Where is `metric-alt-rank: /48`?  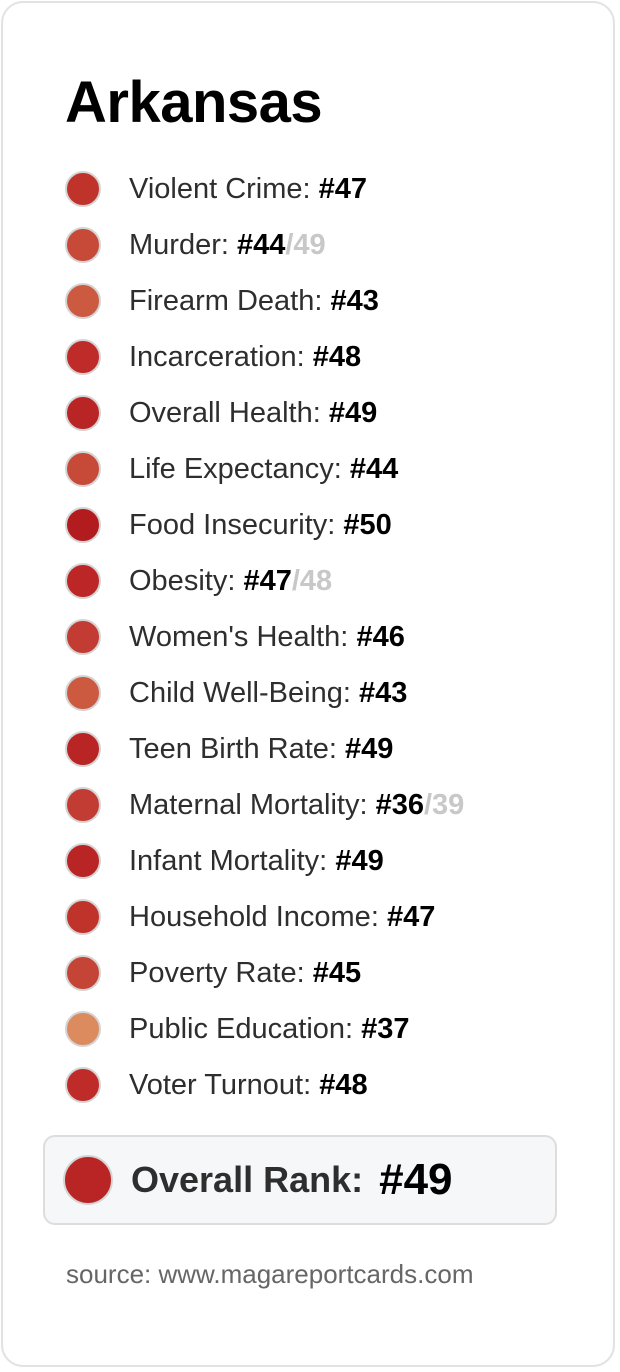 metric-alt-rank: /48 is located at coordinates (312, 581).